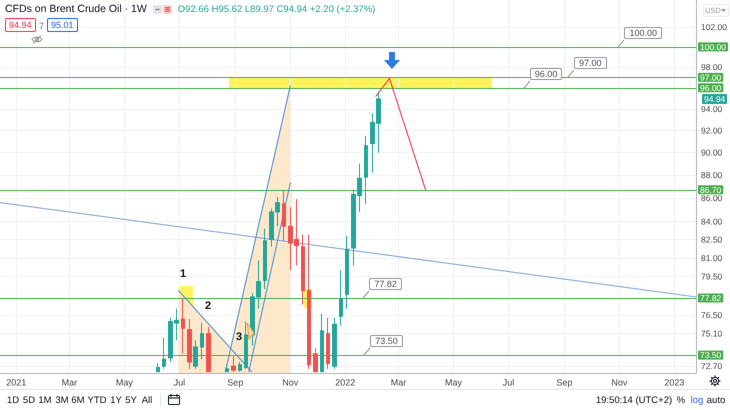  What do you see at coordinates (386, 341) in the screenshot?
I see `annotation: 73.50` at bounding box center [386, 341].